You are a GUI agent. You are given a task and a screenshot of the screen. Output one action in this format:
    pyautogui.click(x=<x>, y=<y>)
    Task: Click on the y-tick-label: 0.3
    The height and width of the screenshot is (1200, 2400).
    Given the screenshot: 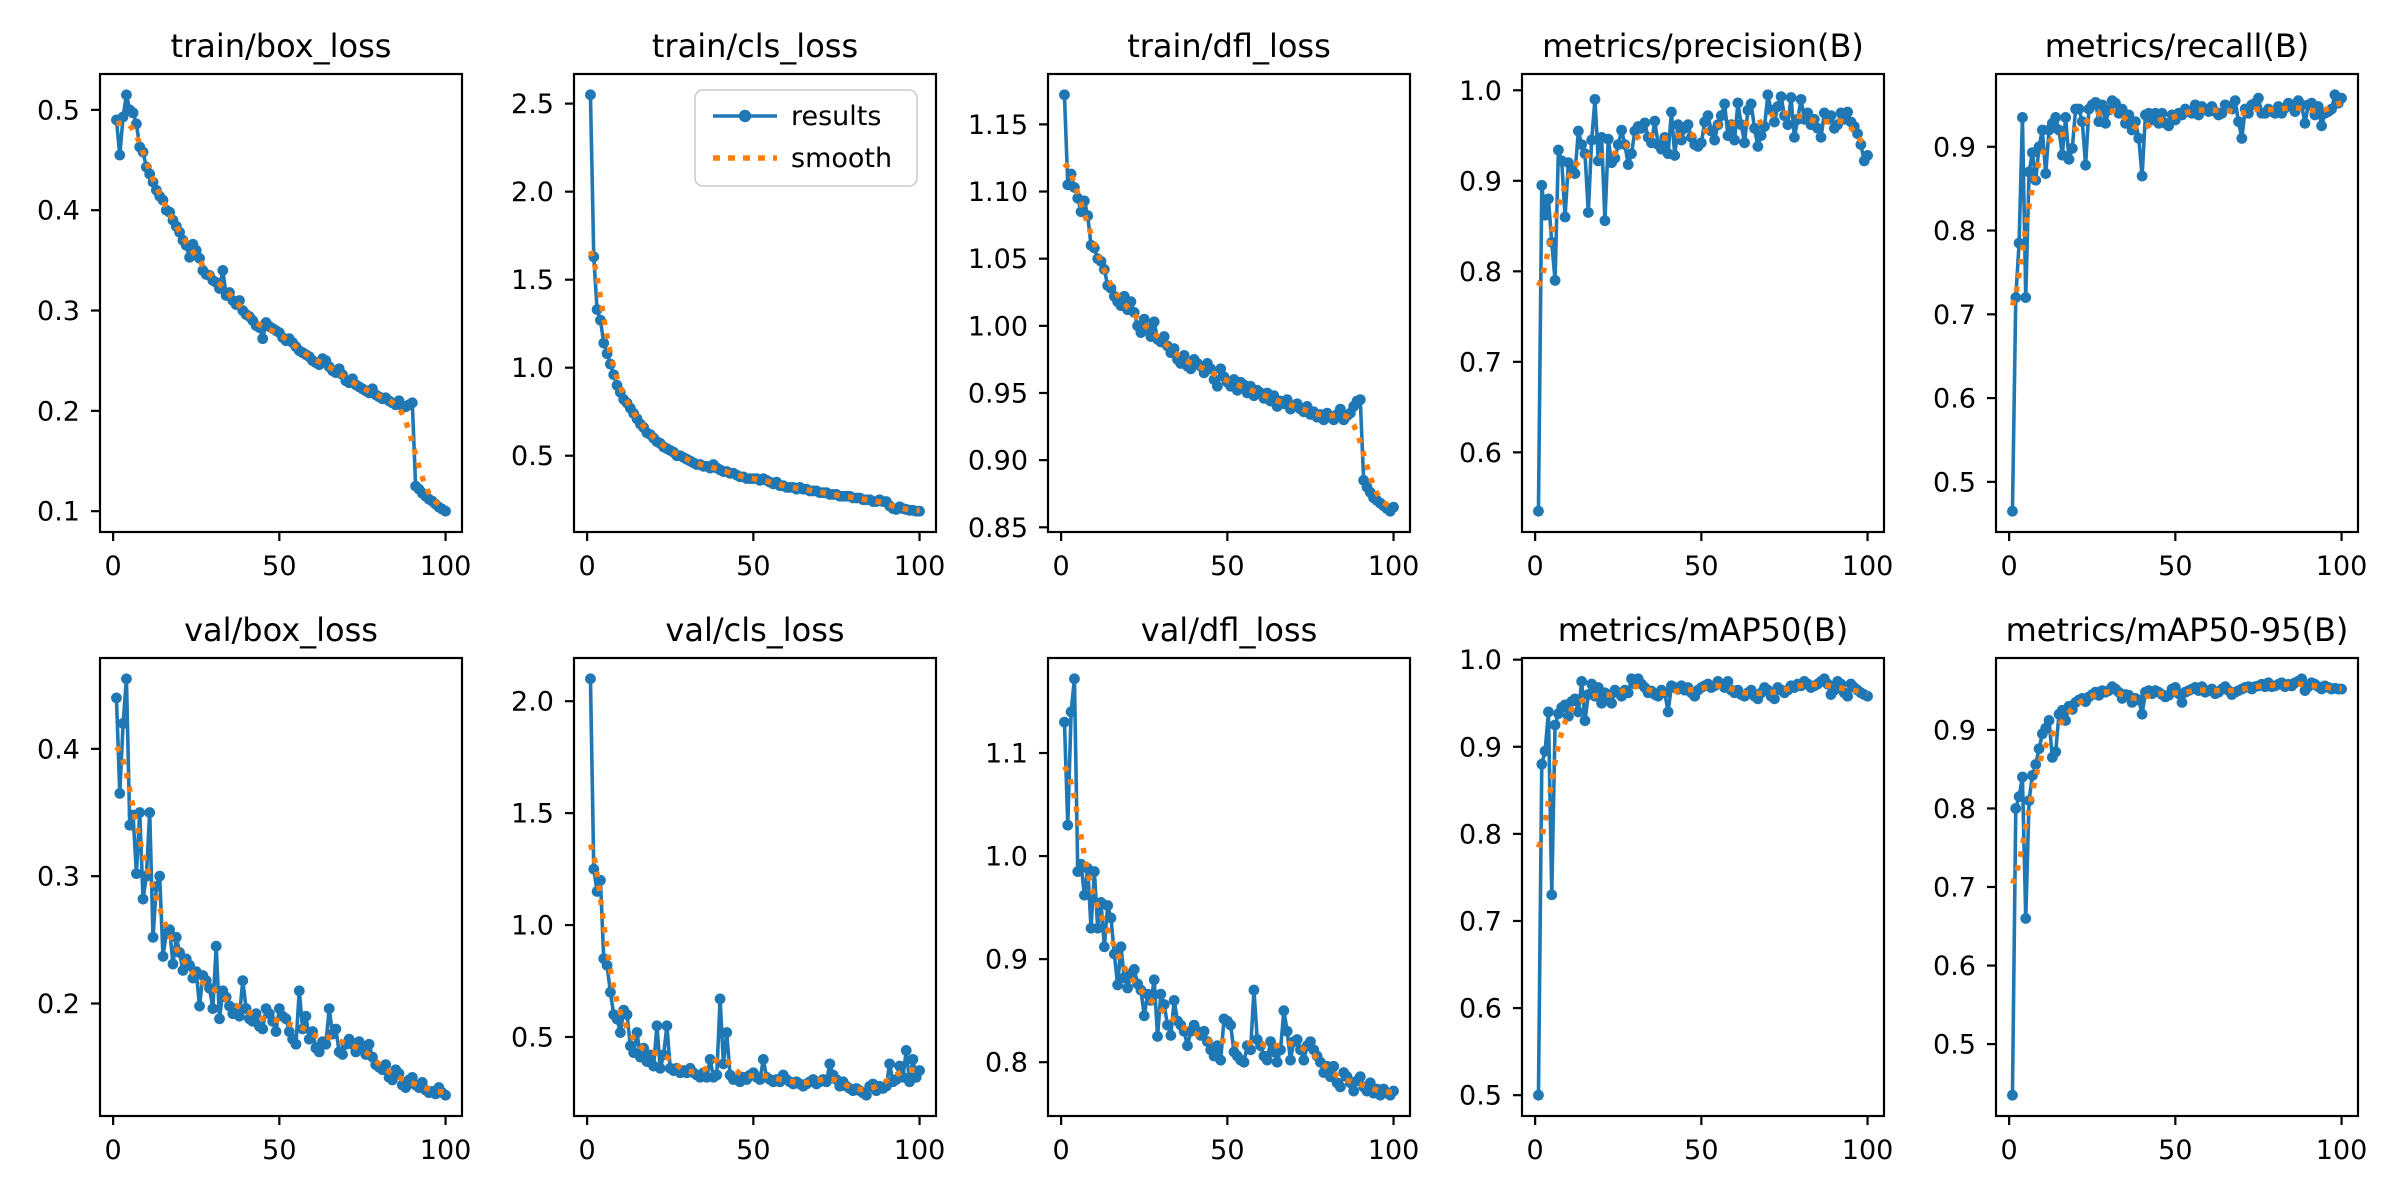 What is the action you would take?
    pyautogui.click(x=58, y=311)
    